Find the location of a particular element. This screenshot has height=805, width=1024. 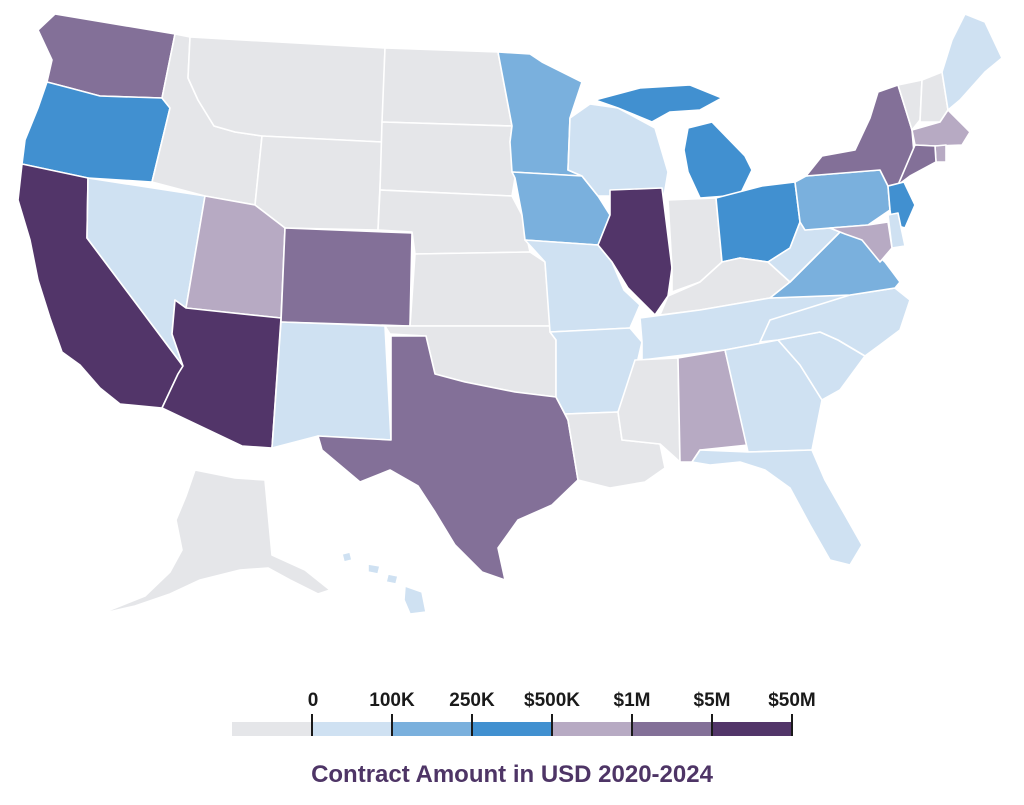

state-AK is located at coordinates (215, 542).